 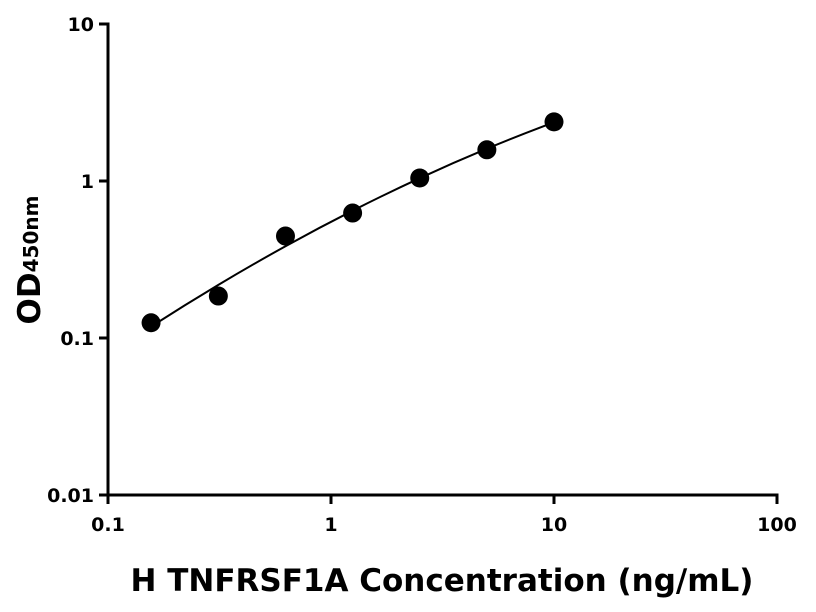 What do you see at coordinates (81, 25) in the screenshot?
I see `y-tick-label: 10` at bounding box center [81, 25].